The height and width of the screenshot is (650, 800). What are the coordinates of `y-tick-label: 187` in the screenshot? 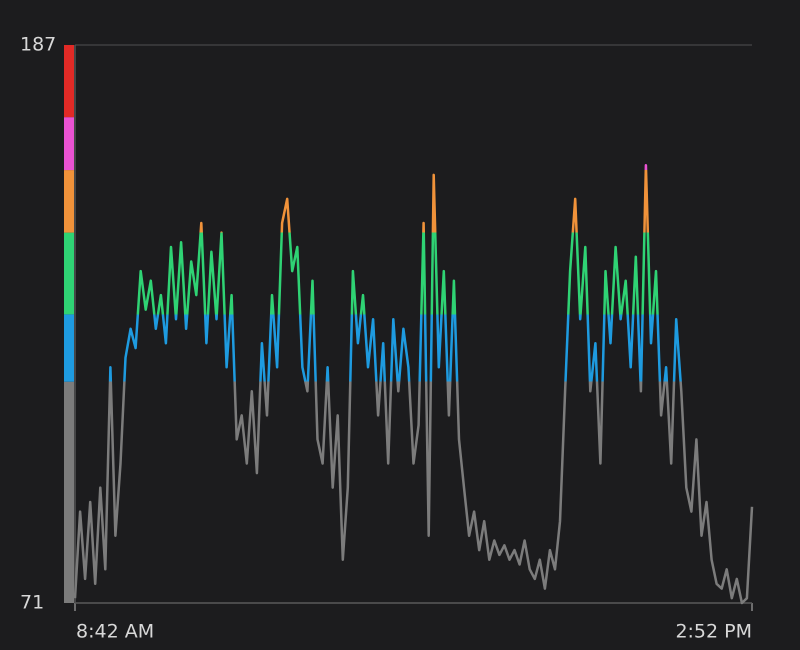 It's located at (38, 45).